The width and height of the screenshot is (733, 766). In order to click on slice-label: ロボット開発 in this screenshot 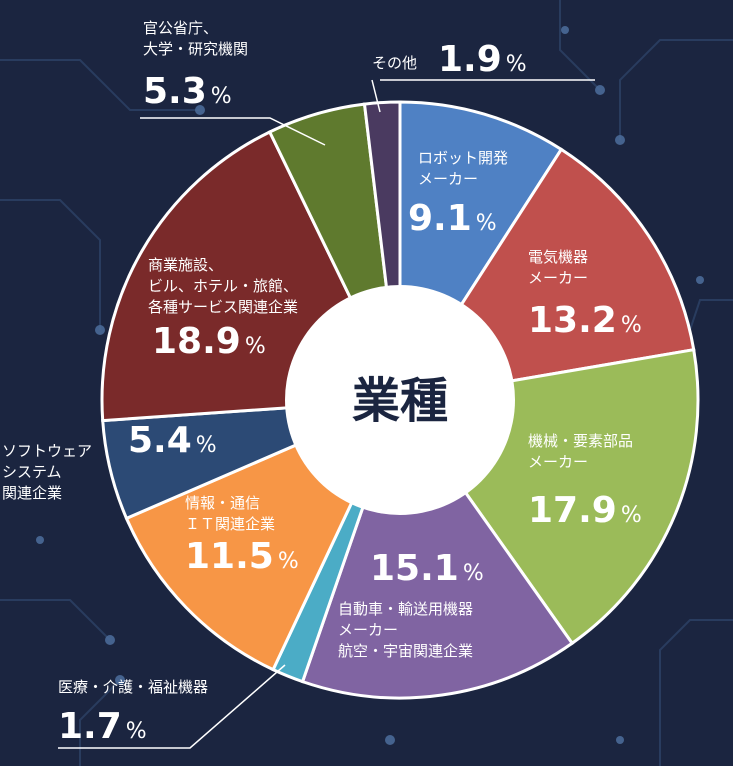, I will do `click(463, 158)`.